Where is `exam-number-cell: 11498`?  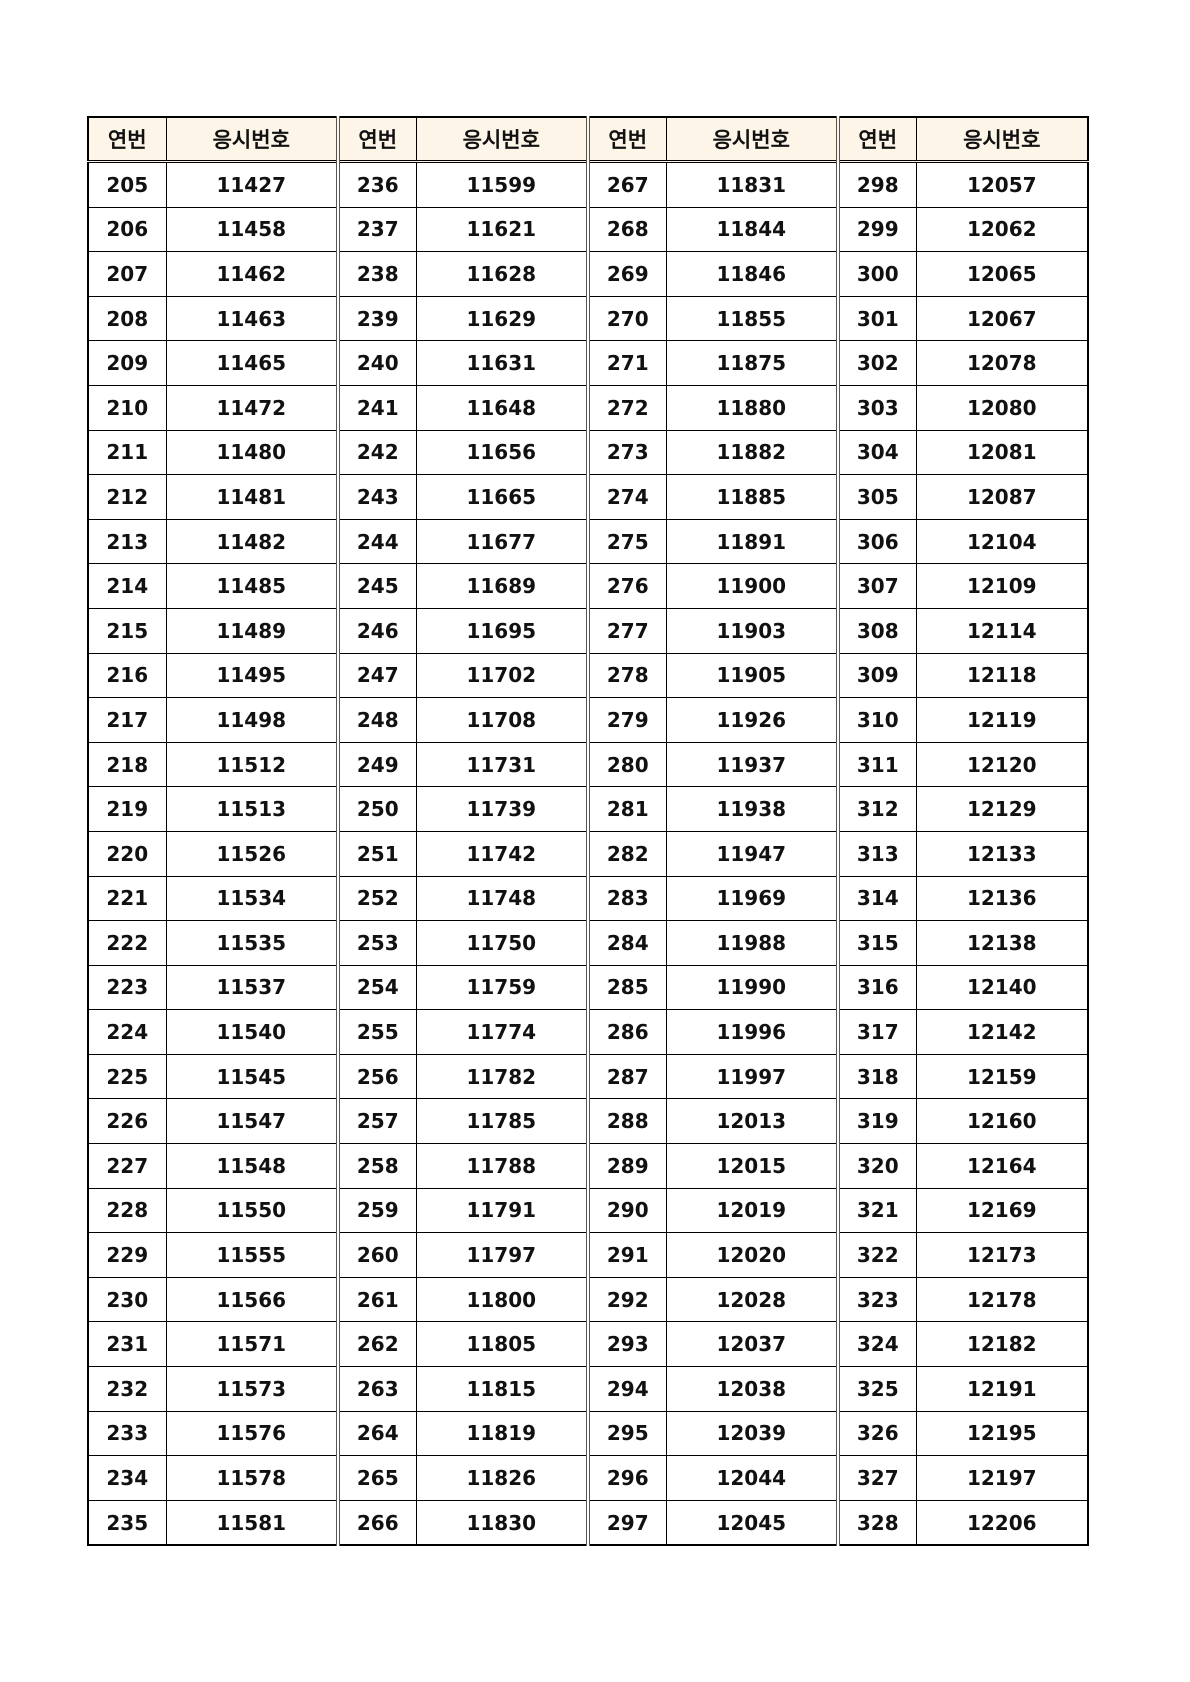
exam-number-cell: 11498 is located at coordinates (252, 720).